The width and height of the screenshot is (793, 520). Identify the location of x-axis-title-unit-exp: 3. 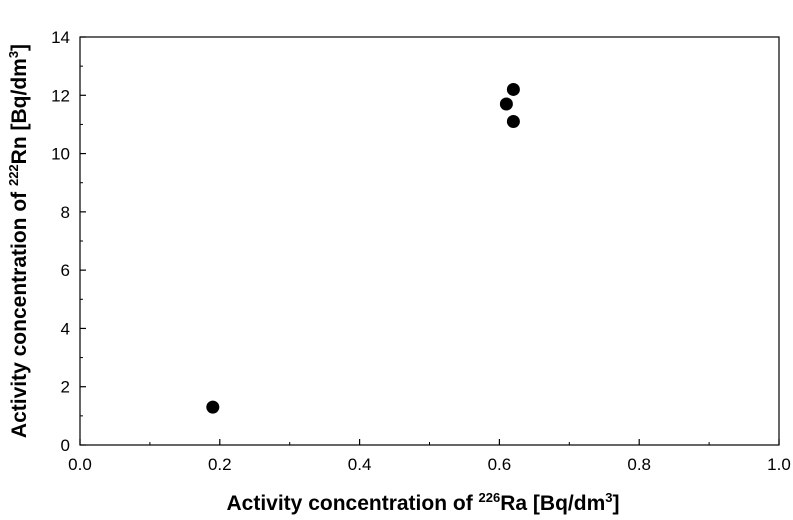
(608, 497).